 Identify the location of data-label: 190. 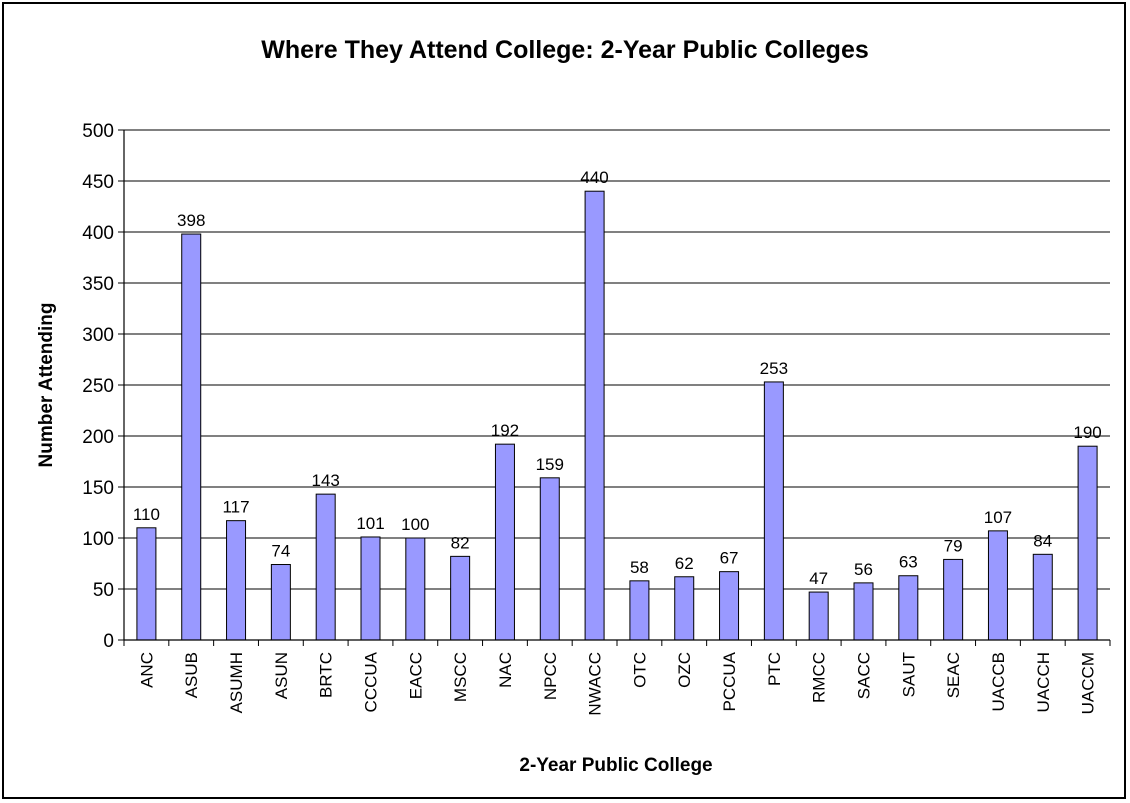
(1087, 432).